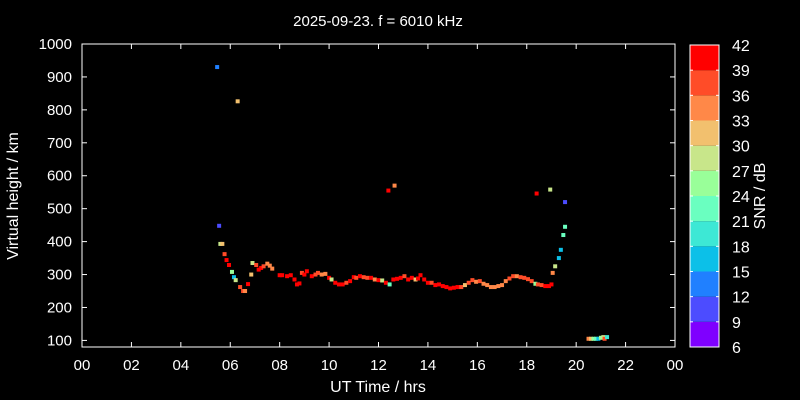 This screenshot has width=800, height=400. I want to click on colorbar-tick-label: 18, so click(741, 247).